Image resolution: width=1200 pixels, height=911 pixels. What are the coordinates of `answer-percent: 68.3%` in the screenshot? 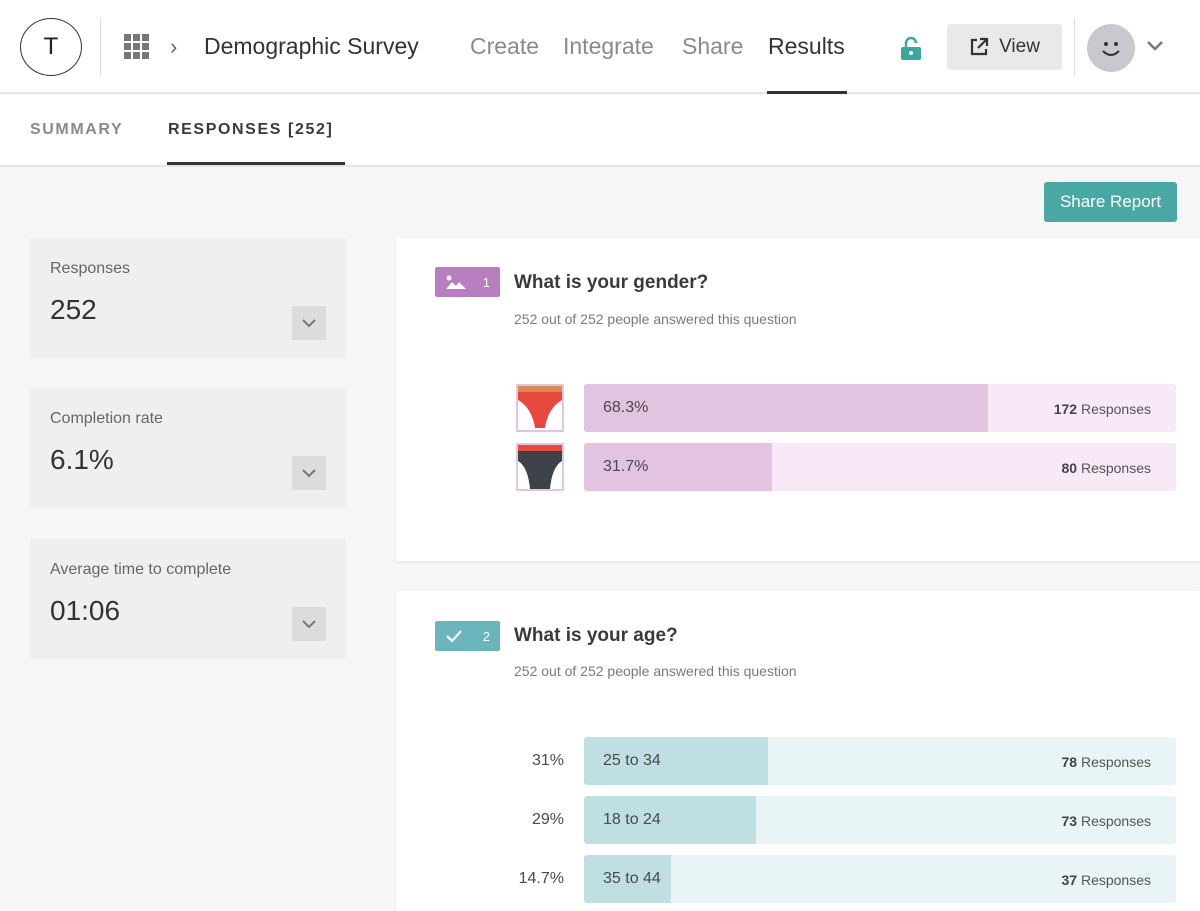 It's located at (626, 407).